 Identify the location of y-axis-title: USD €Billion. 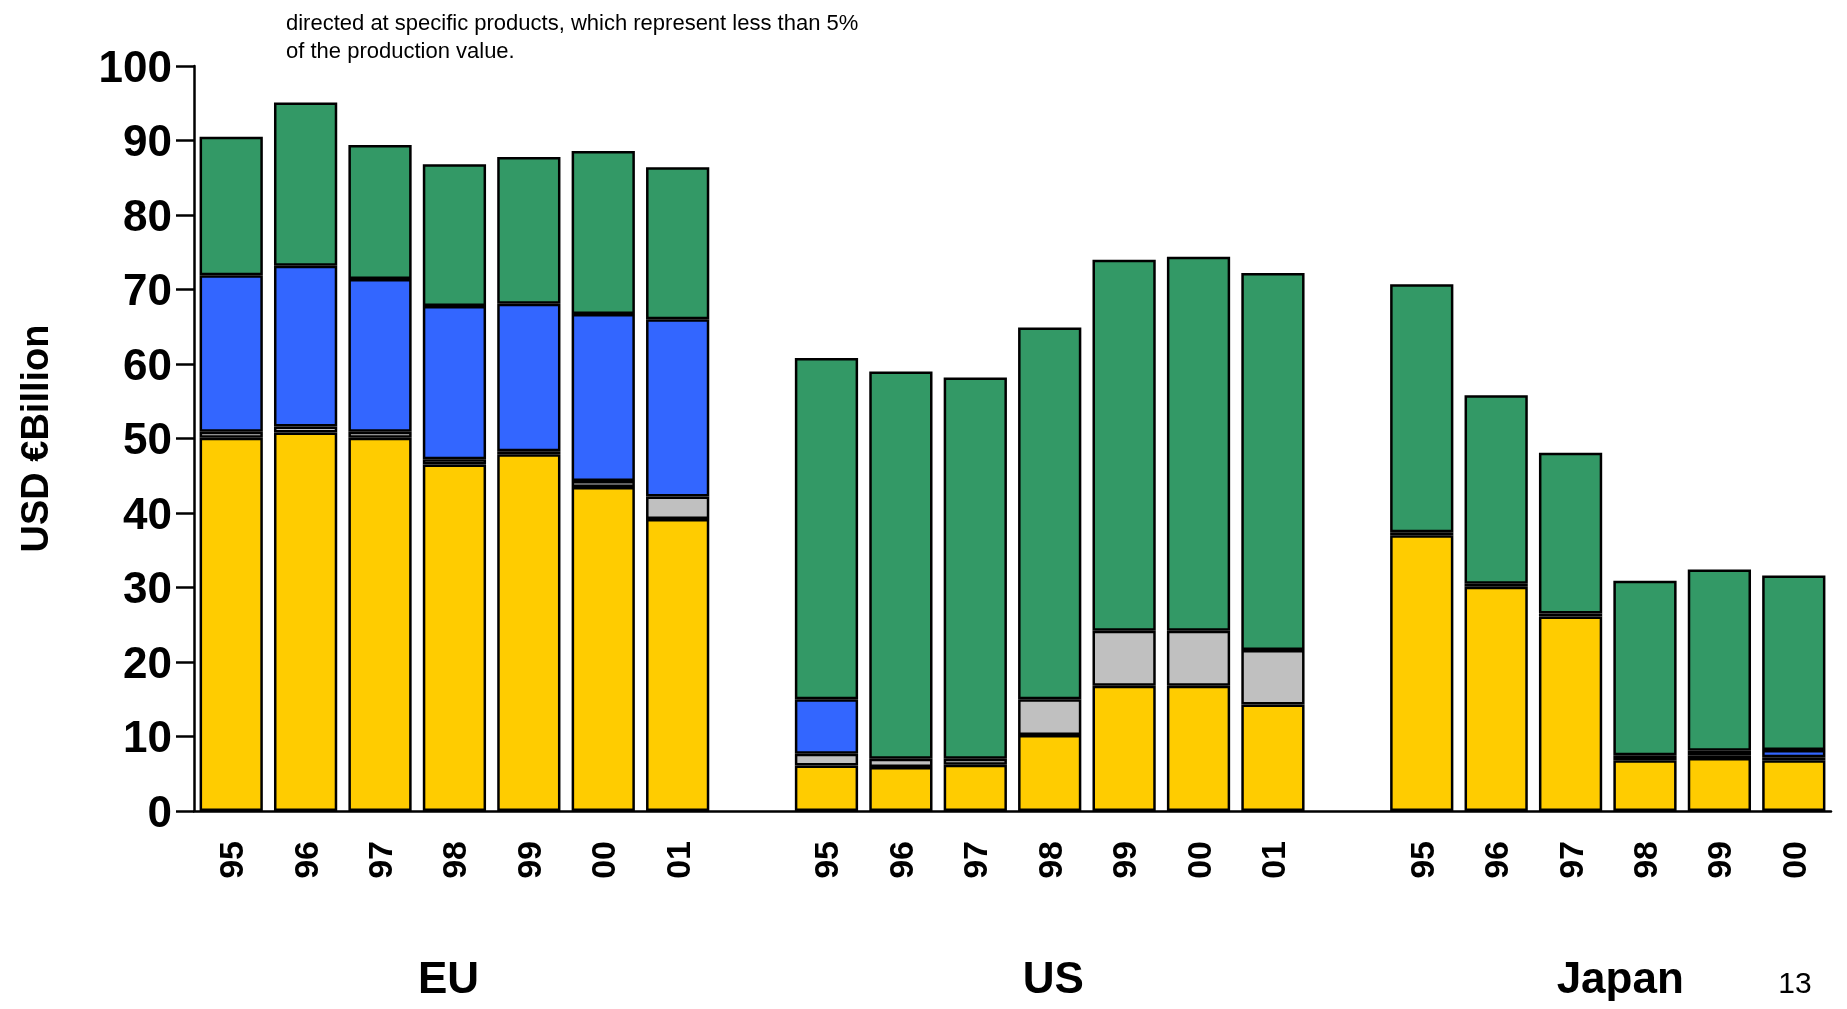
(35, 438).